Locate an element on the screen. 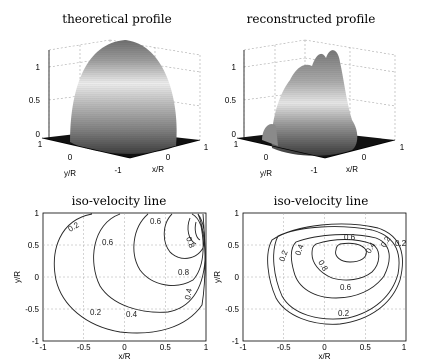 The image size is (425, 361). contour-label: 0.8 is located at coordinates (184, 272).